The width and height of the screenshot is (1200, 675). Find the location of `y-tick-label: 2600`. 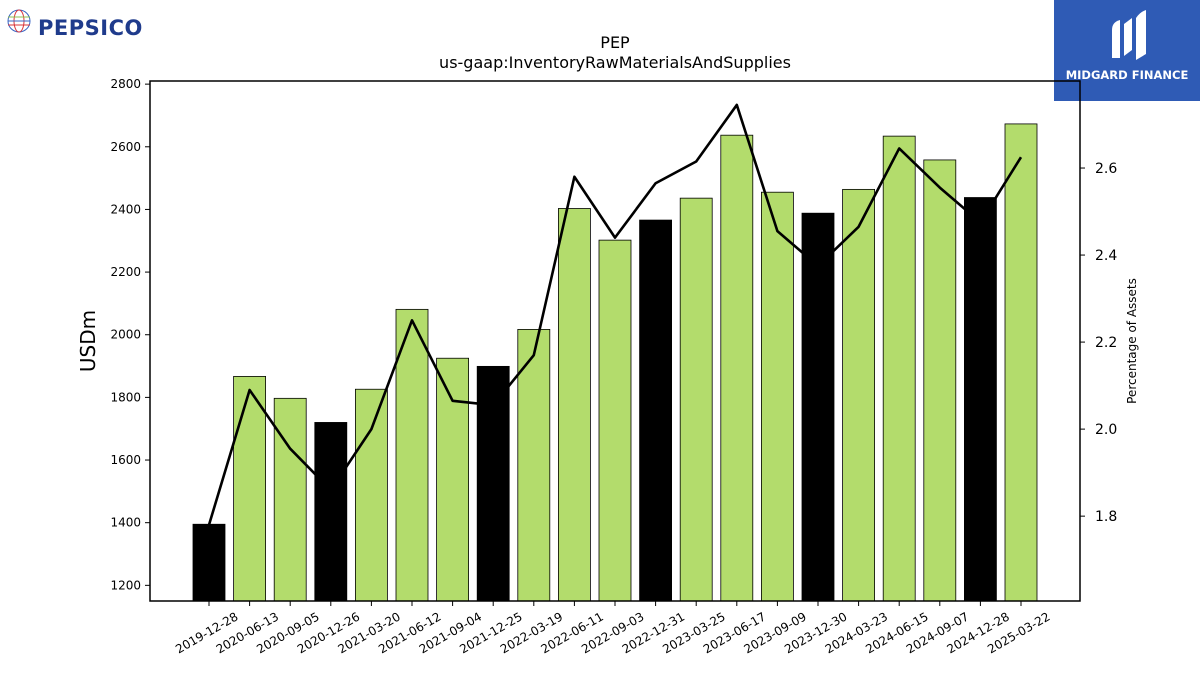

y-tick-label: 2600 is located at coordinates (125, 147).